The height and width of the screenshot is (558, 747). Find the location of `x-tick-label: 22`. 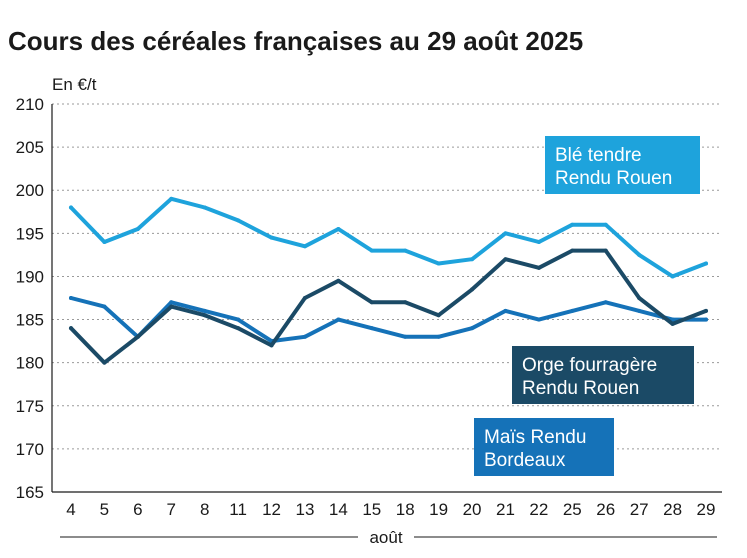

x-tick-label: 22 is located at coordinates (538, 509).